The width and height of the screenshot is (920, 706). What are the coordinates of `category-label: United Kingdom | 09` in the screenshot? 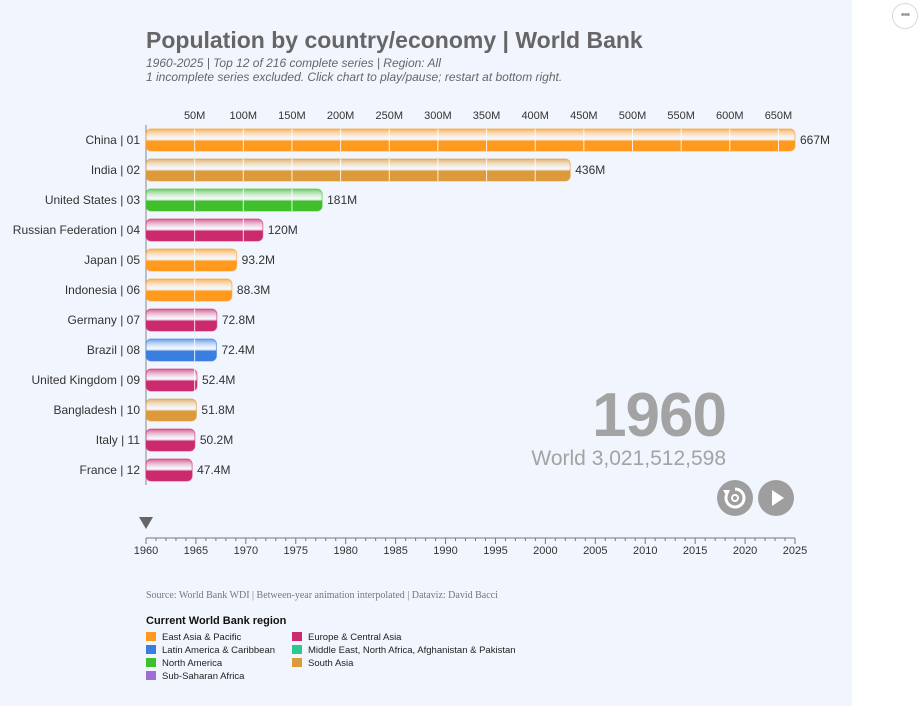 It's located at (85, 380).